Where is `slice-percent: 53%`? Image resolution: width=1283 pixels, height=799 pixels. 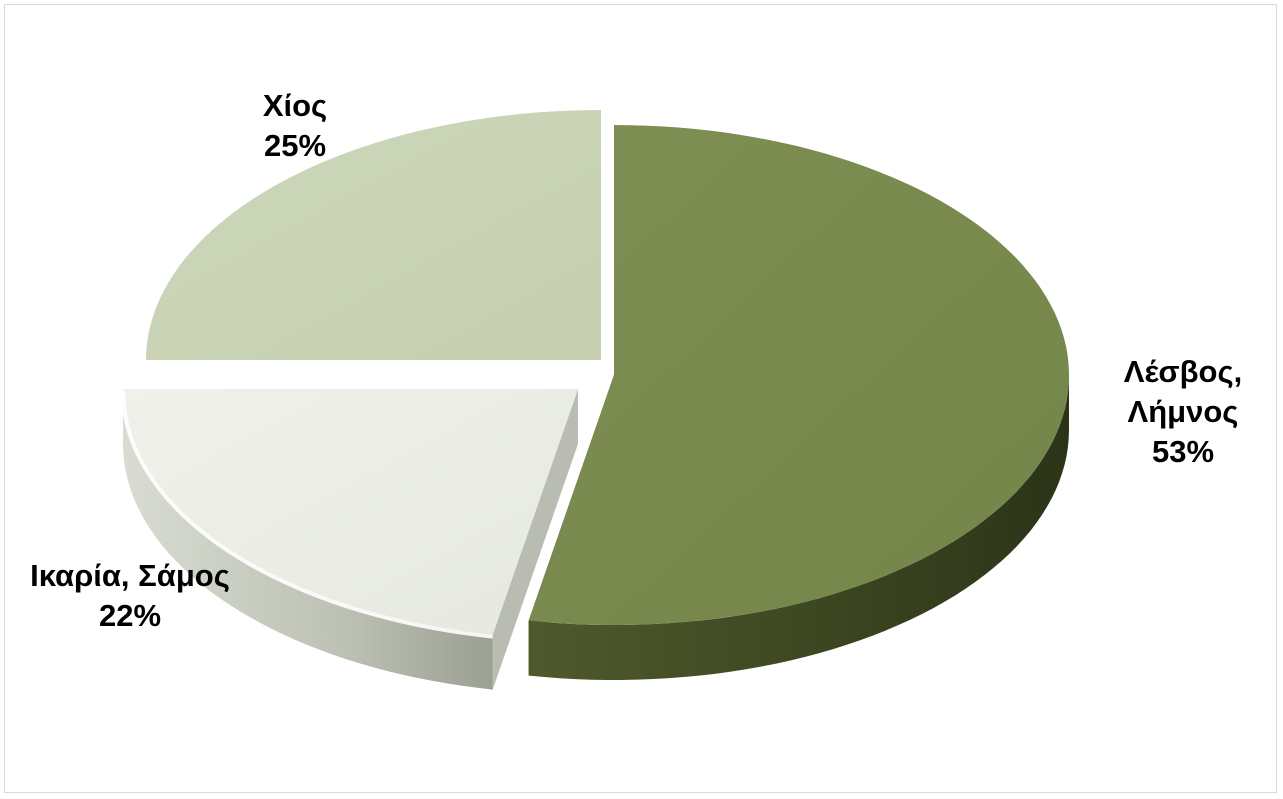 slice-percent: 53% is located at coordinates (1183, 451).